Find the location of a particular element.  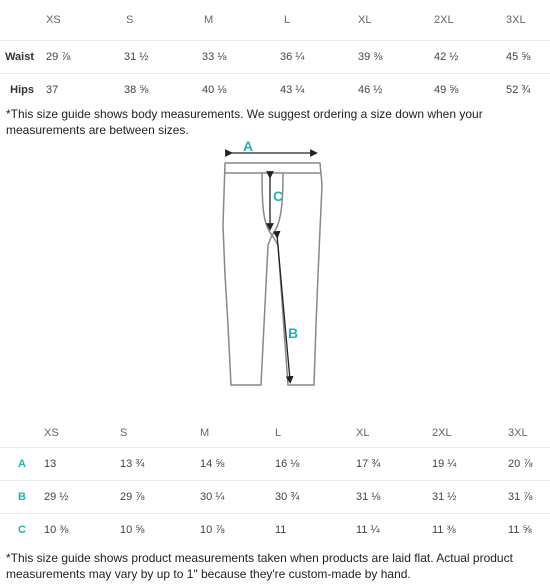

table-cell: 11 ¼ is located at coordinates (394, 529).